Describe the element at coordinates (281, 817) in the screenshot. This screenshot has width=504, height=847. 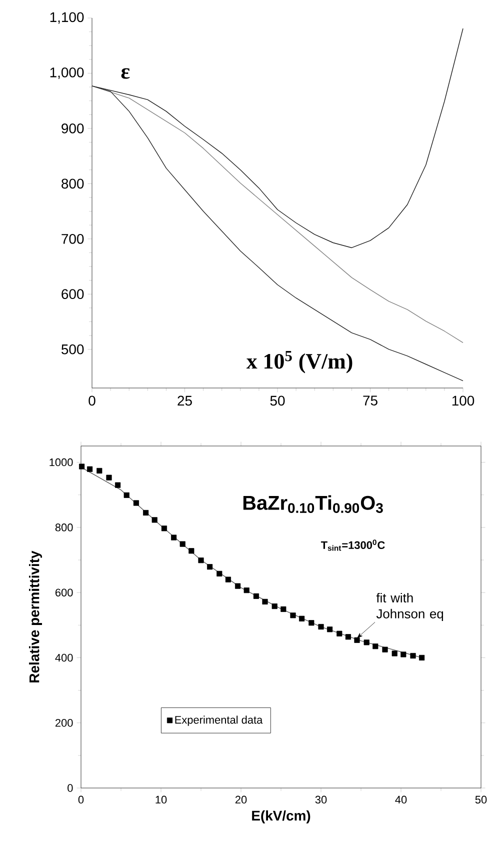
I see `x-axis-title: E(kV/cm)` at that location.